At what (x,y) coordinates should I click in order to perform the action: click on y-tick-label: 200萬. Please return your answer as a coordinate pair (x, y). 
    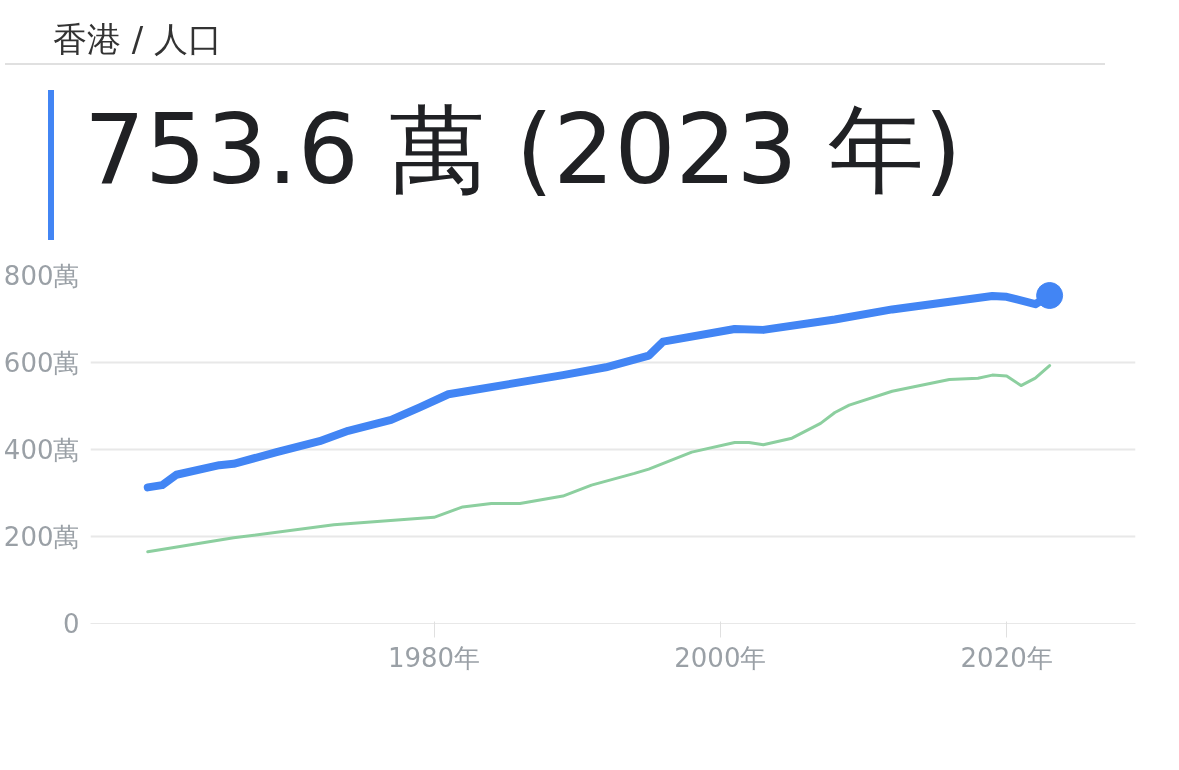
    Looking at the image, I should click on (41, 536).